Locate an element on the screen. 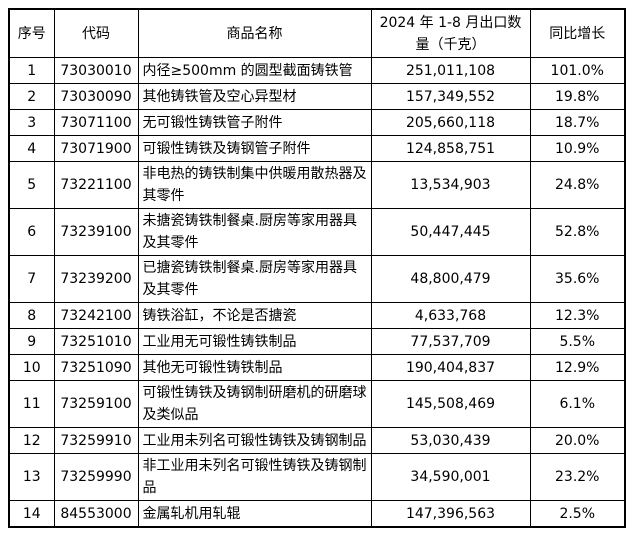 The height and width of the screenshot is (553, 631). cell-quantity: 77,537,709 is located at coordinates (450, 341).